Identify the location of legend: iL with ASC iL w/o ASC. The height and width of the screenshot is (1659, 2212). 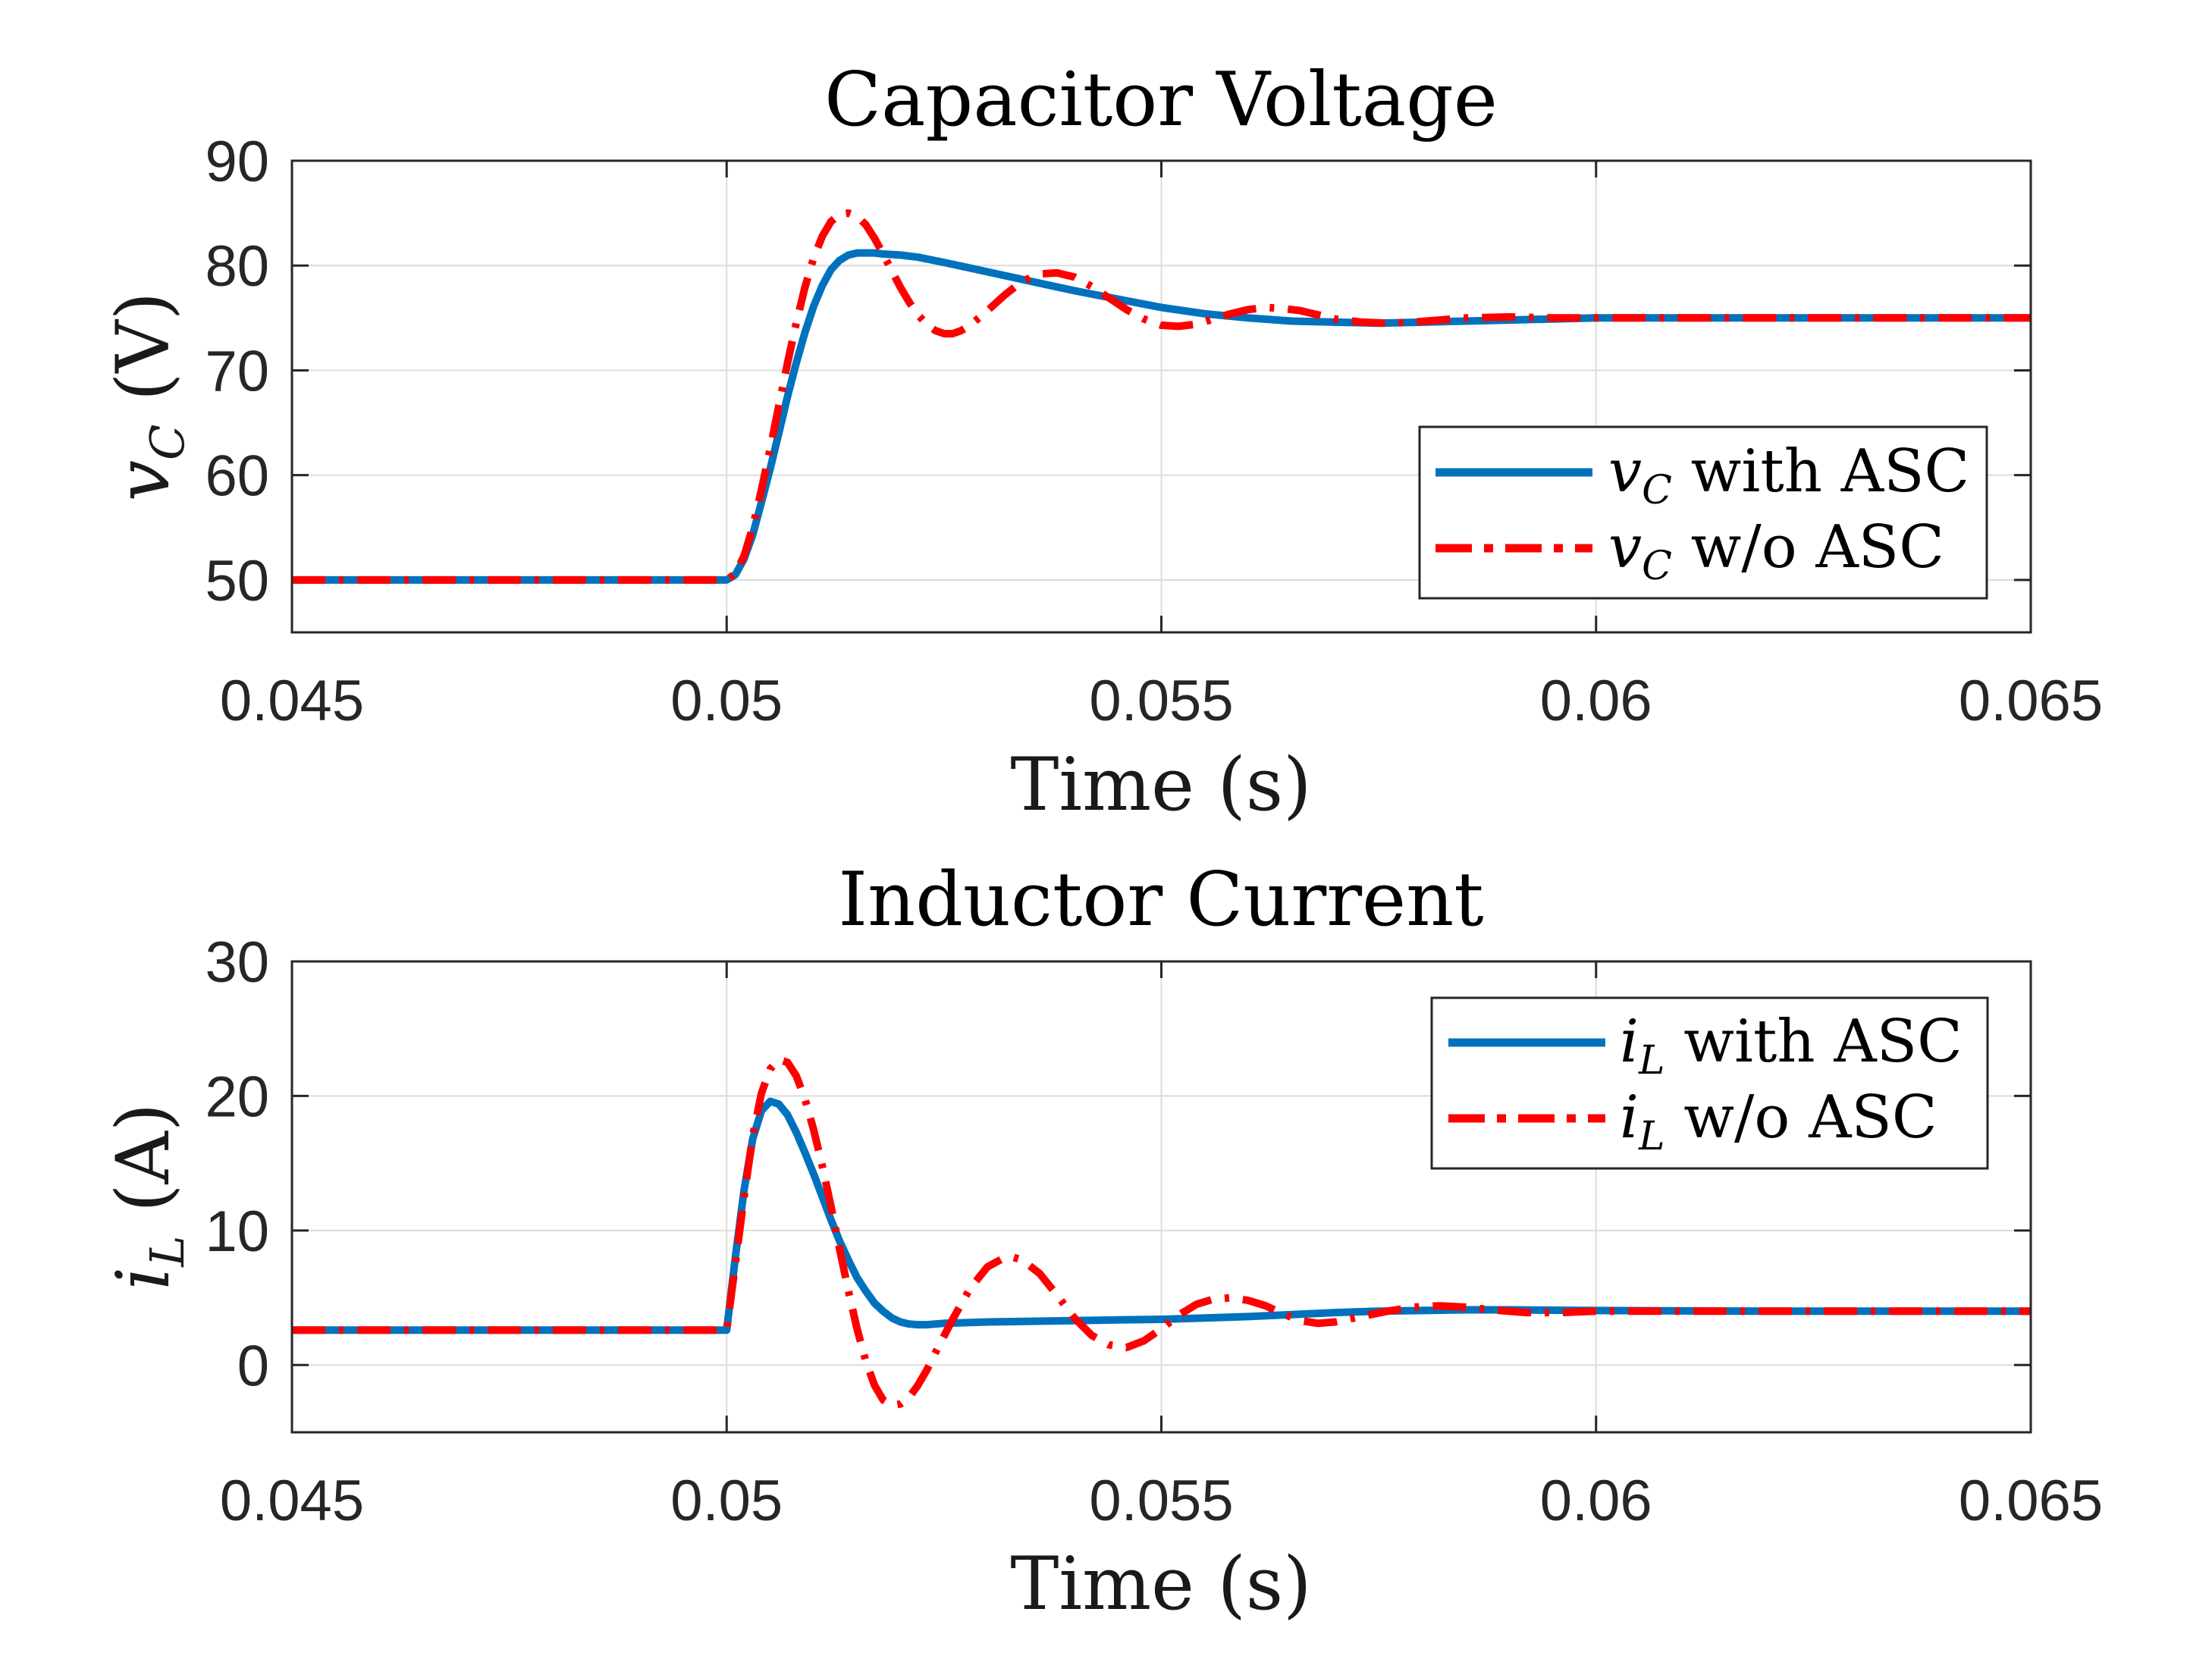
(1709, 1083).